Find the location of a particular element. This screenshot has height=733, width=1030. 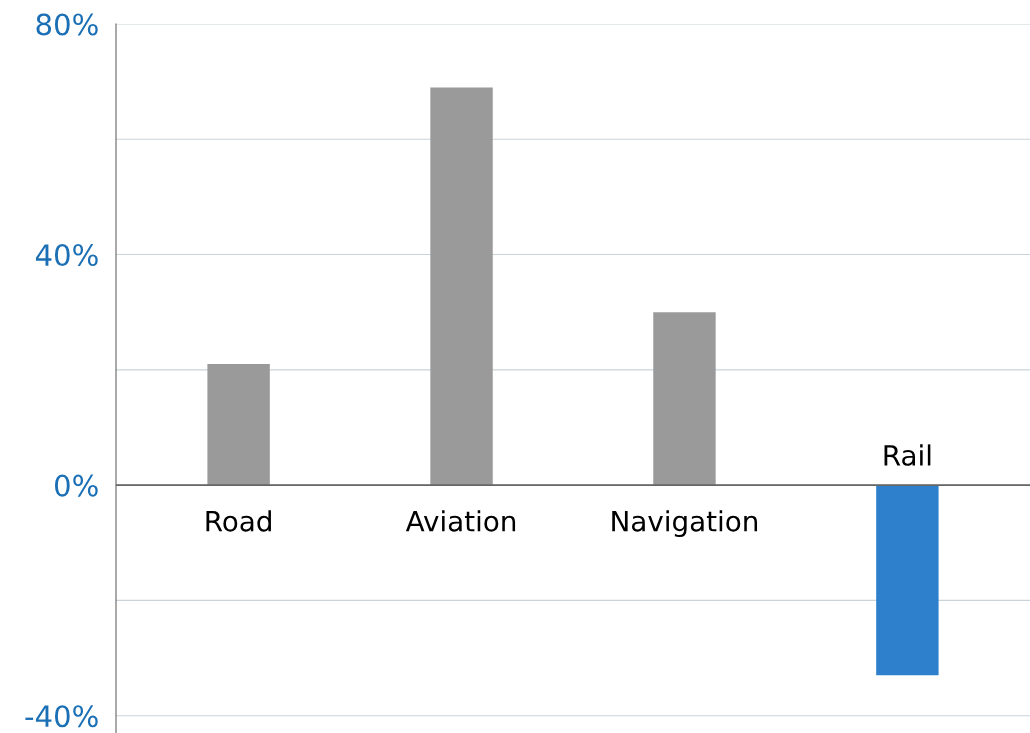

x-tick-label: Navigation is located at coordinates (685, 524).